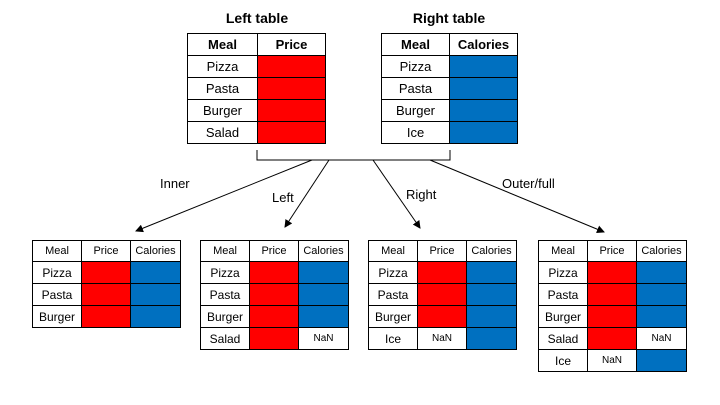 The image size is (720, 405). Describe the element at coordinates (421, 194) in the screenshot. I see `right-label: Right` at that location.